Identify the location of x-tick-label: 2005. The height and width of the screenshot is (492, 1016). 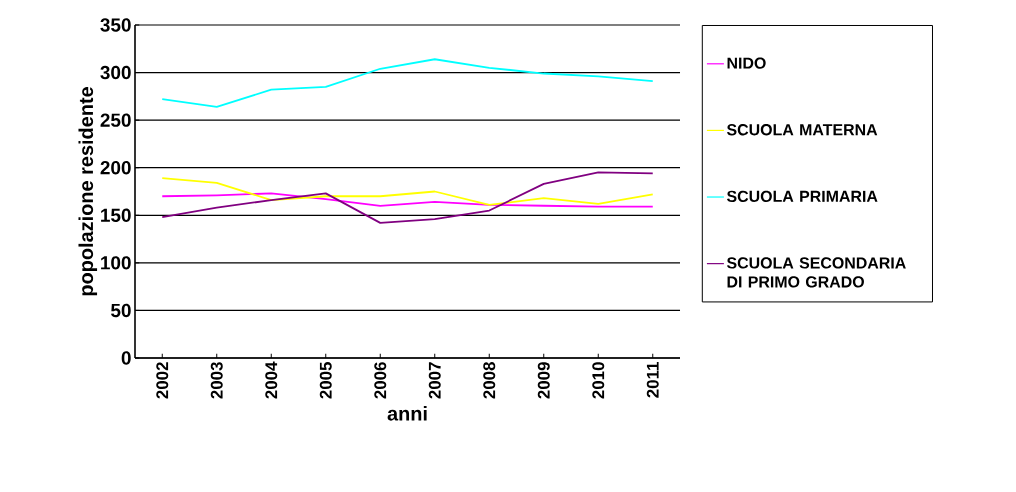
(325, 380).